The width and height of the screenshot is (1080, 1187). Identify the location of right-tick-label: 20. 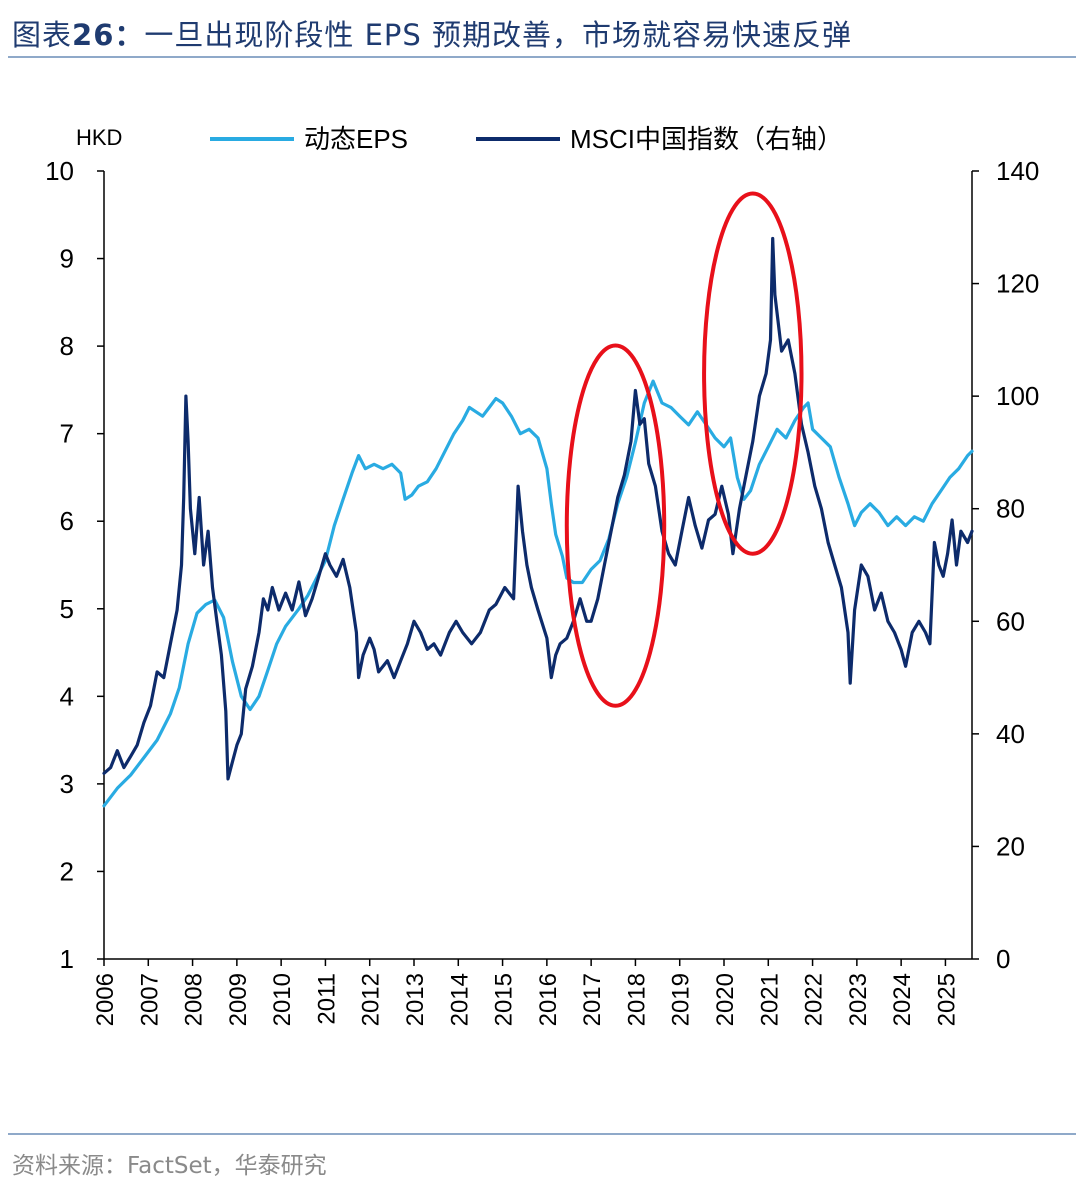
(1010, 846).